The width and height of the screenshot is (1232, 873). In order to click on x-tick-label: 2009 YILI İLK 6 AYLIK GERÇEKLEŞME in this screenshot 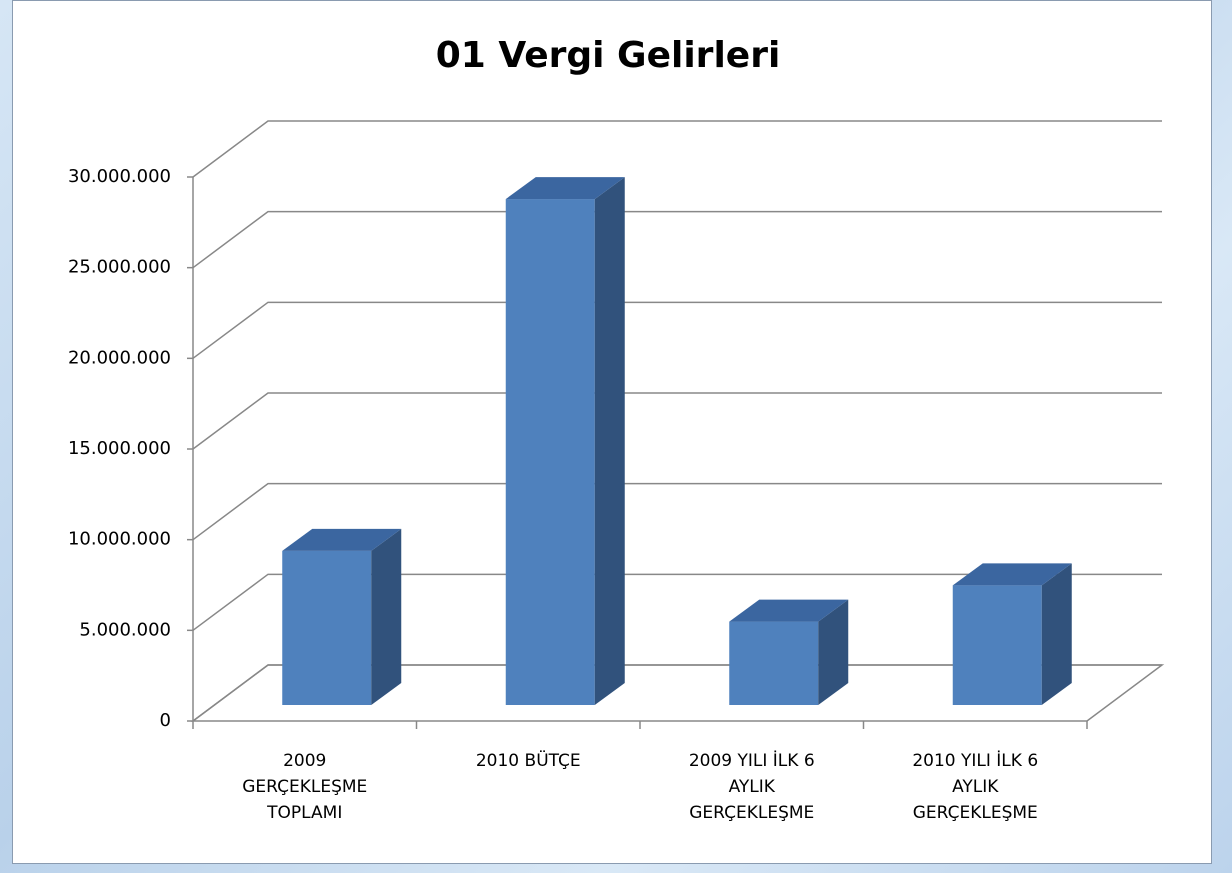, I will do `click(751, 787)`.